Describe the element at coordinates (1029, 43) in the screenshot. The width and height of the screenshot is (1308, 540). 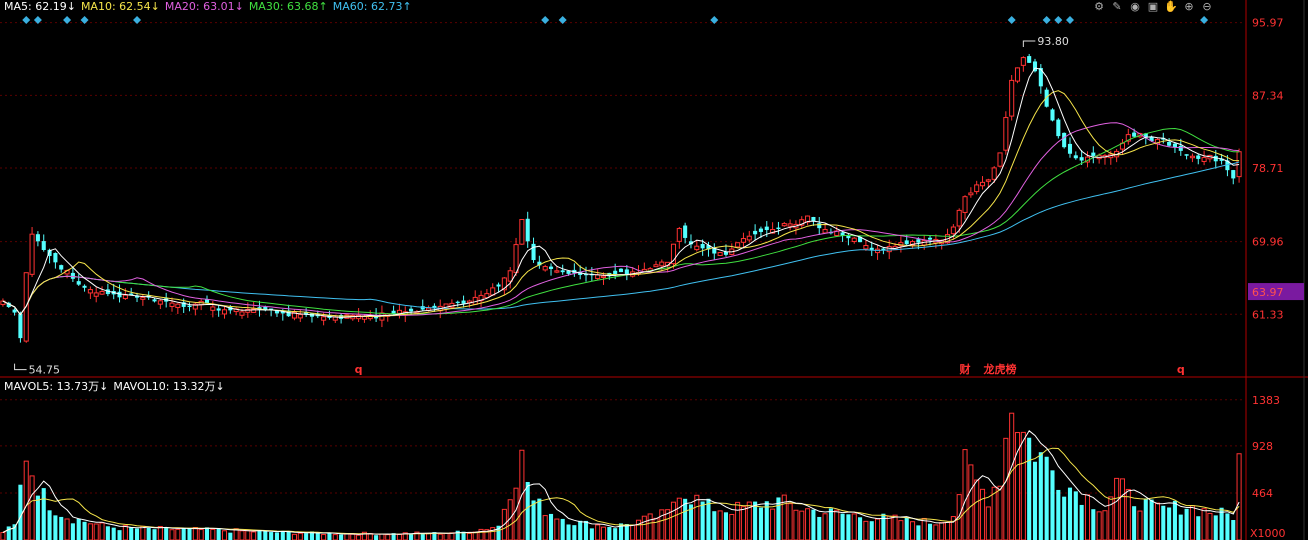
I see `high-marker-line` at that location.